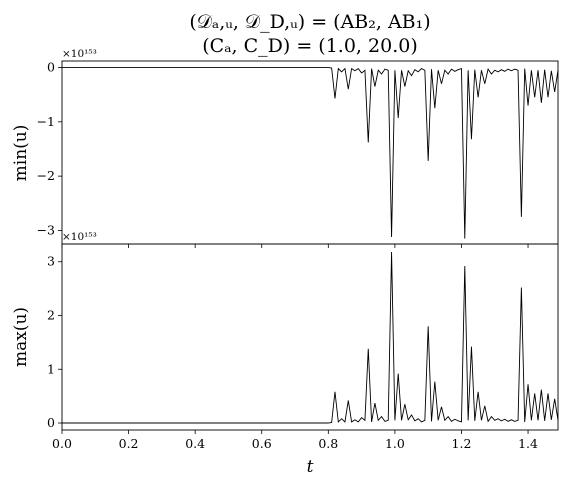 This screenshot has height=485, width=568. What do you see at coordinates (51, 261) in the screenshot?
I see `y-tick-label-1: 3` at bounding box center [51, 261].